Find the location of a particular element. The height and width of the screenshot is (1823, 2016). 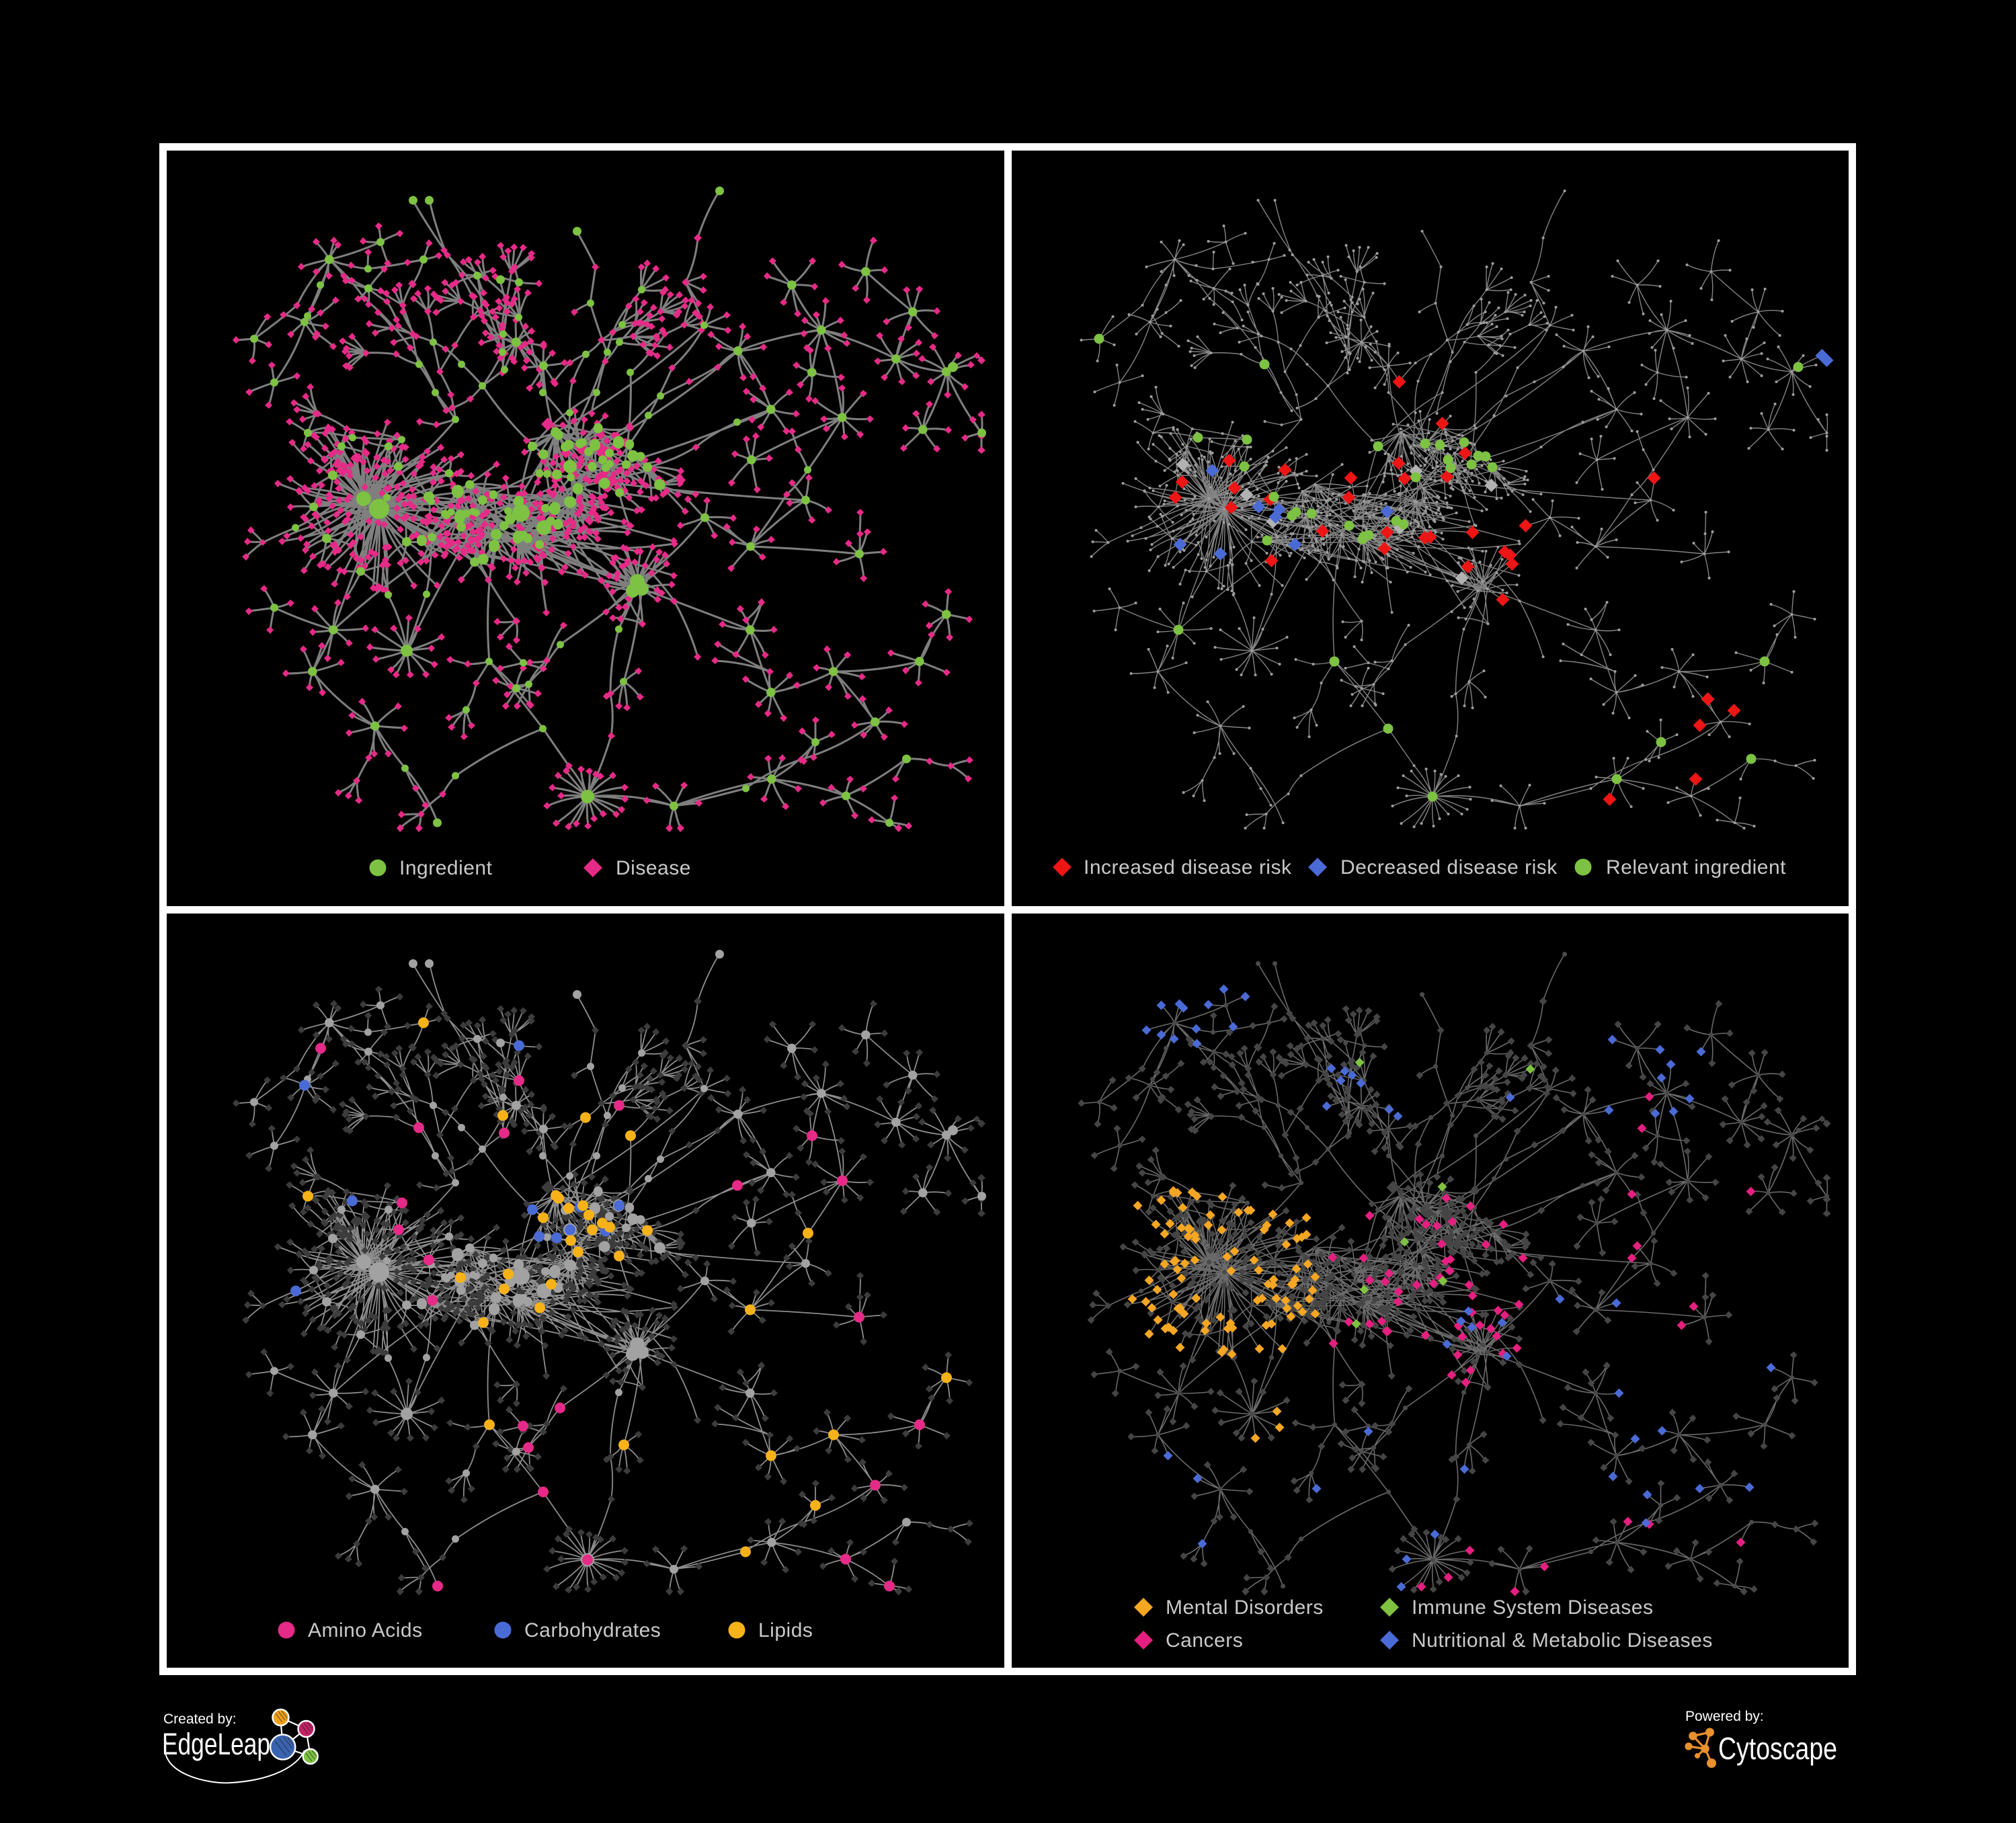

svg-text: Disease is located at coordinates (653, 868).